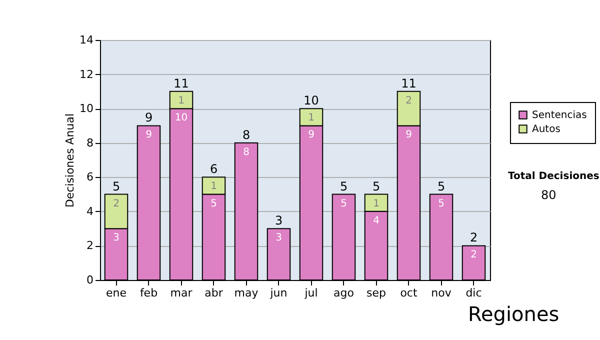  What do you see at coordinates (246, 152) in the screenshot?
I see `data-label: 8` at bounding box center [246, 152].